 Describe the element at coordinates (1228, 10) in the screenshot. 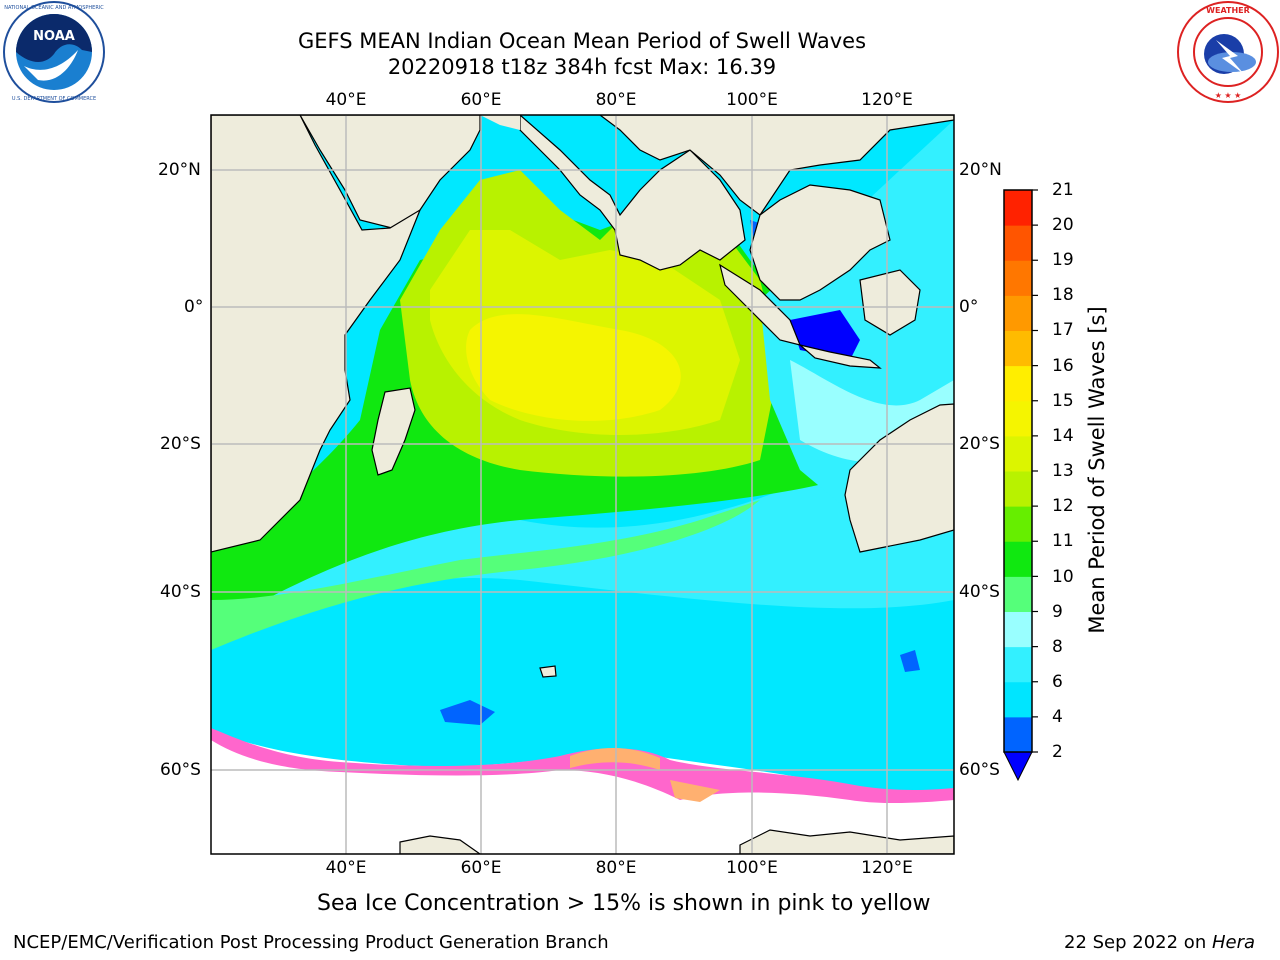

I see `svg-text: WEATHER` at that location.